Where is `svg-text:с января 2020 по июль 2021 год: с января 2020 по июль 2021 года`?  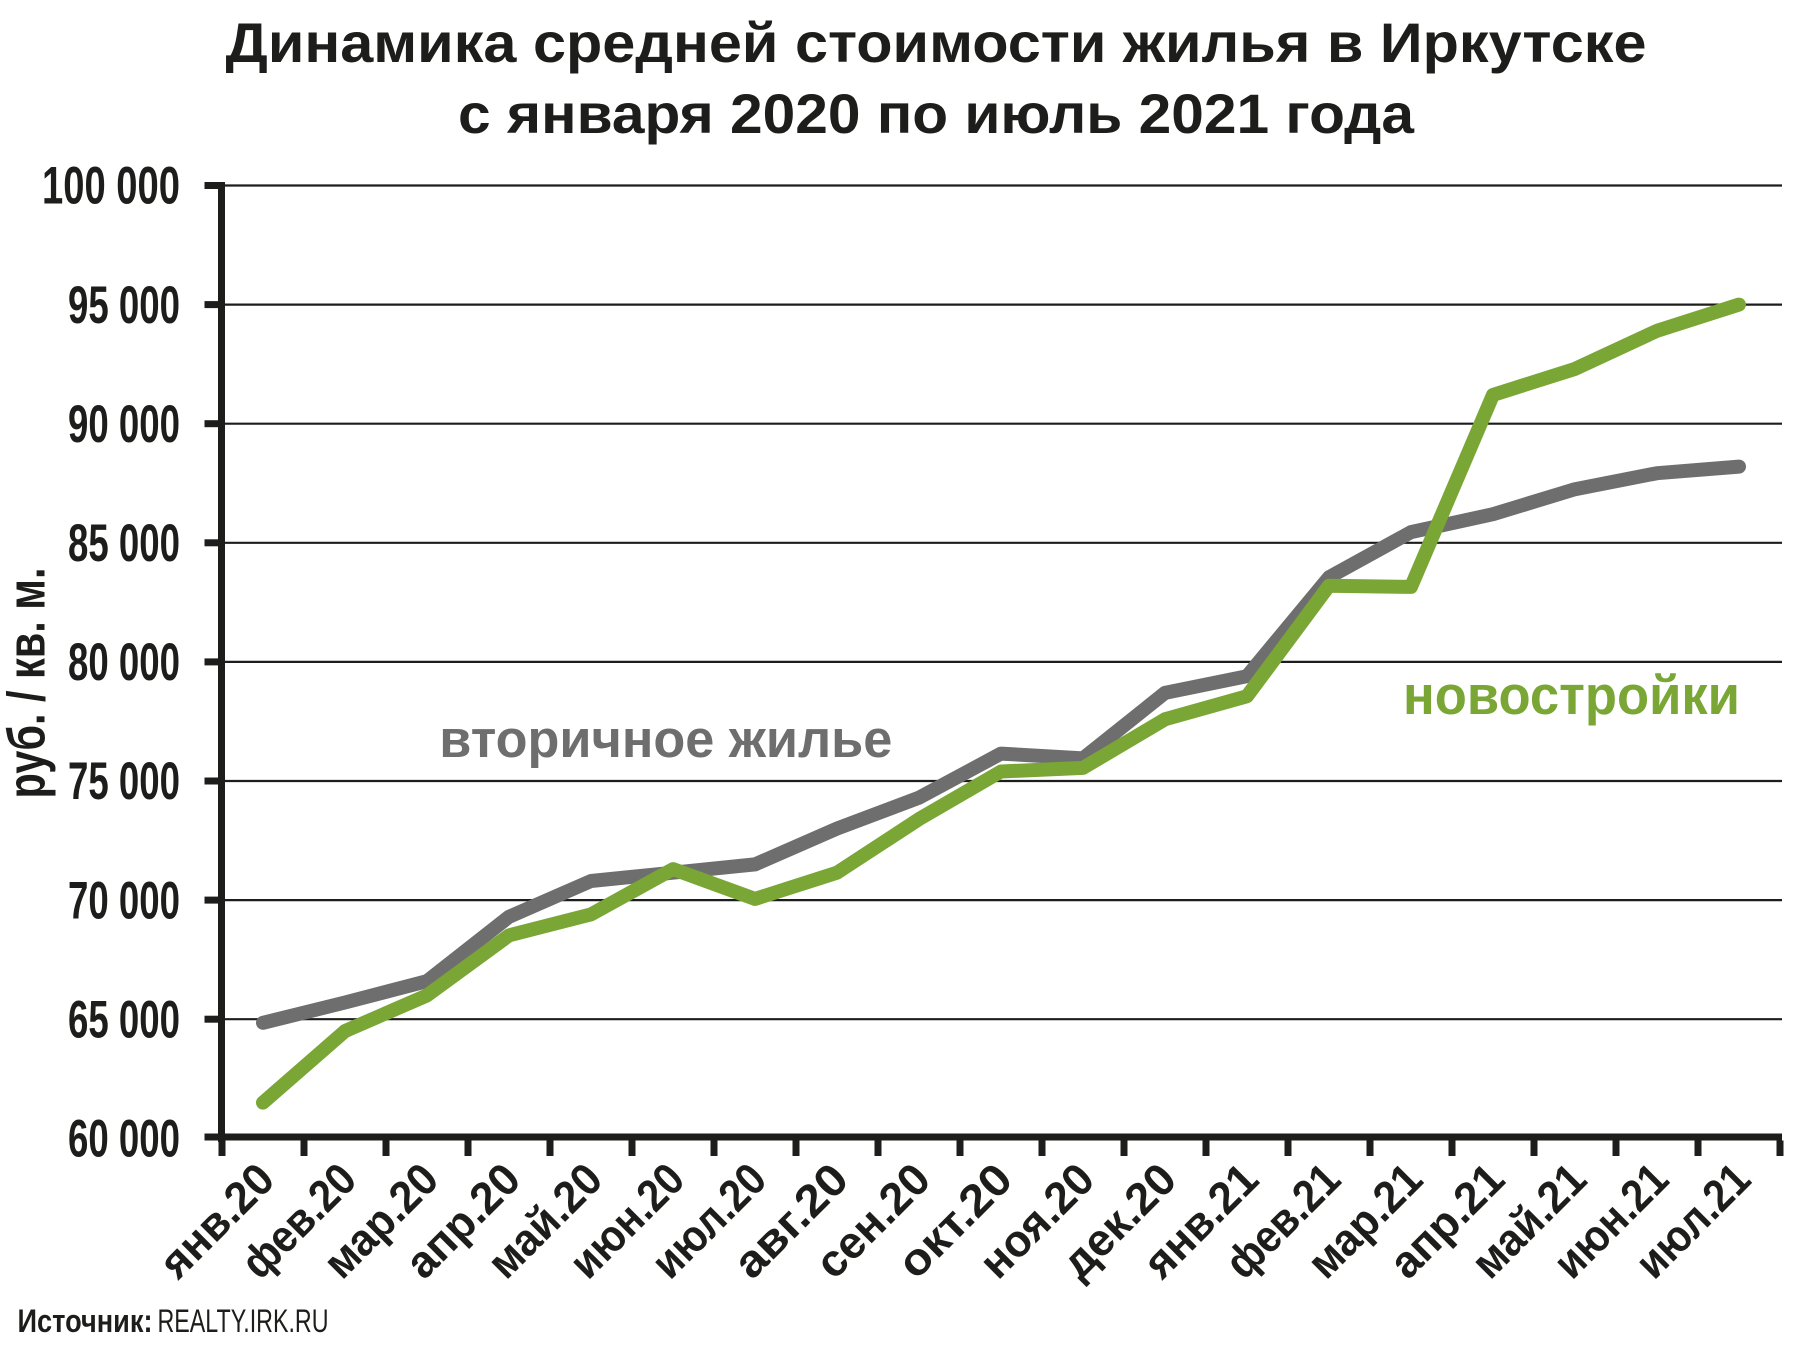
svg-text:с января 2020 по июль 2021 год: с января 2020 по июль 2021 года is located at coordinates (936, 113).